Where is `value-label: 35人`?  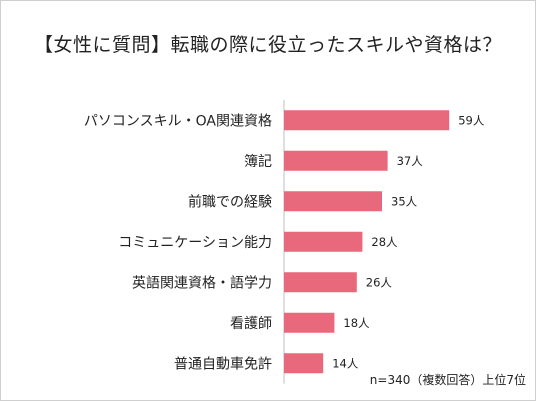
value-label: 35人 is located at coordinates (404, 201).